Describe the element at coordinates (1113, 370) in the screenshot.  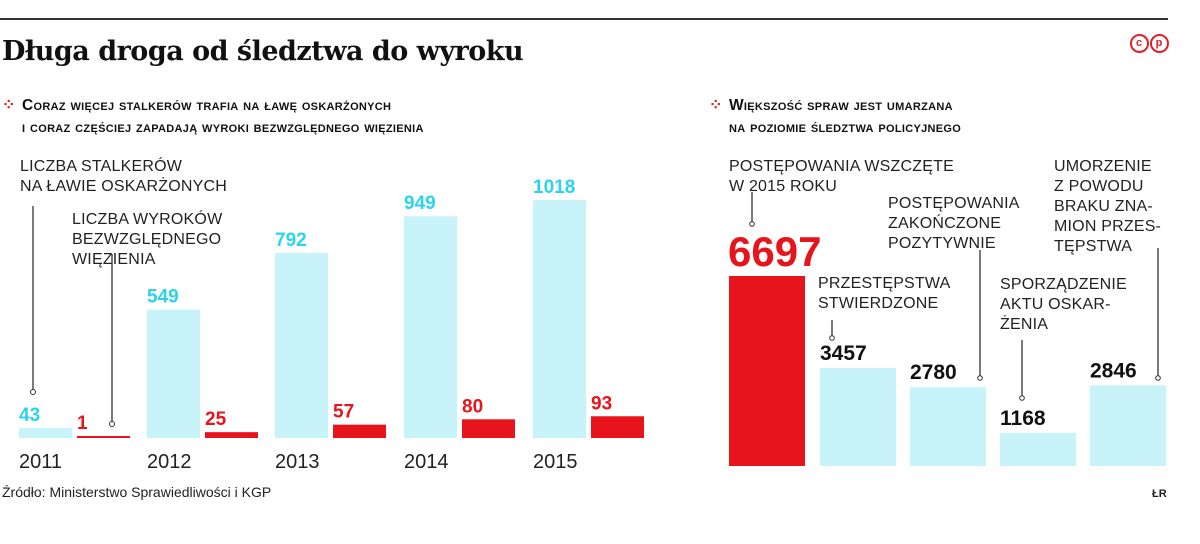
I see `stage-value-label: 2846` at that location.